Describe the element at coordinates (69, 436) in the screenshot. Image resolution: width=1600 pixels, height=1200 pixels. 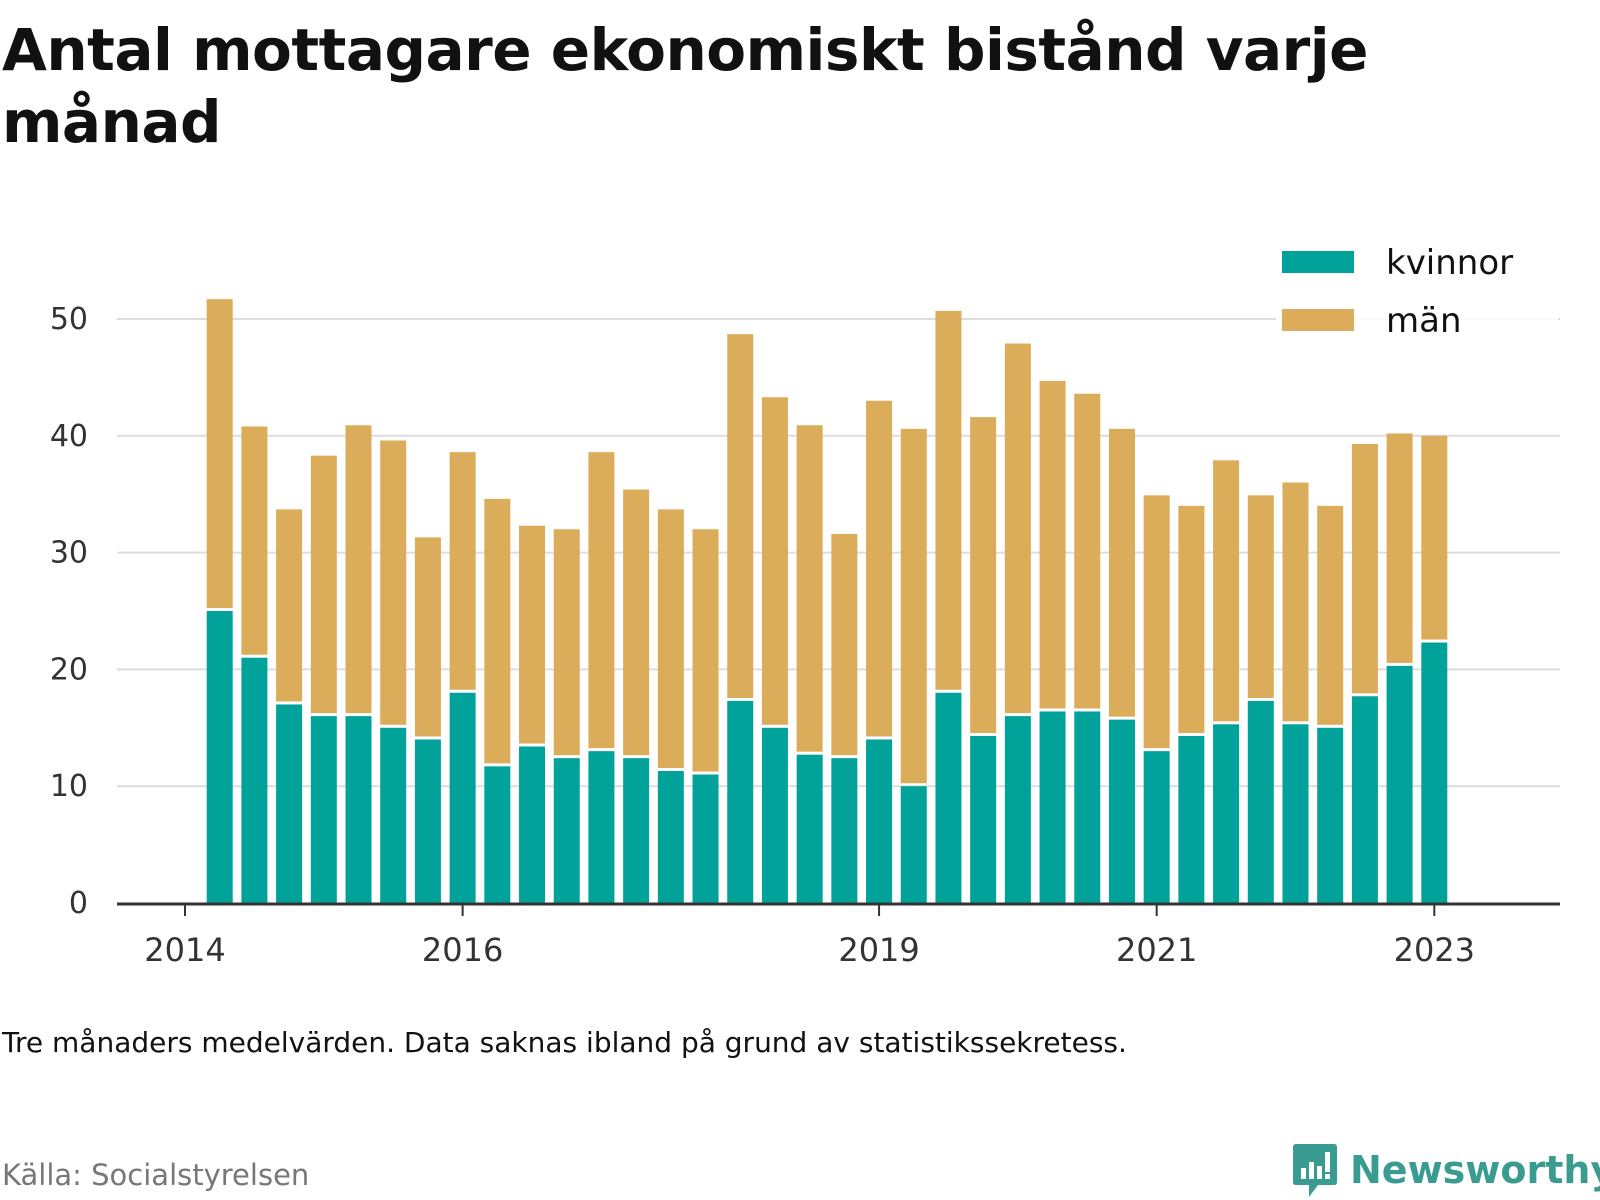
I see `y-tick-label: 40` at that location.